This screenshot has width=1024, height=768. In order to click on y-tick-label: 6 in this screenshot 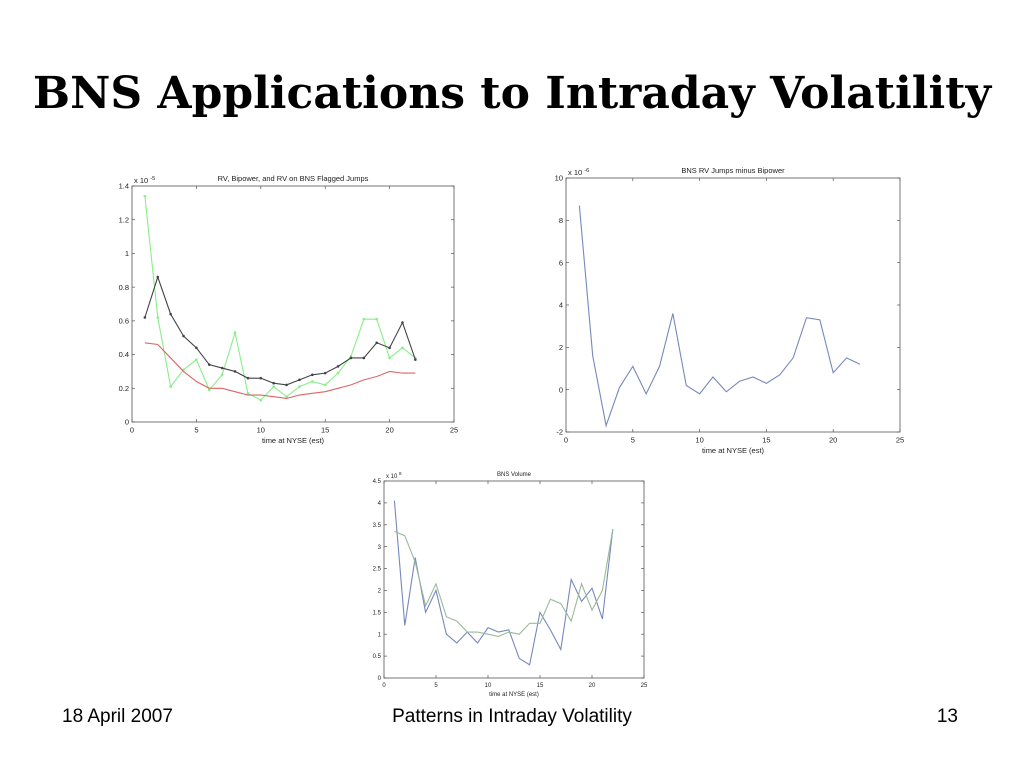, I will do `click(561, 262)`.